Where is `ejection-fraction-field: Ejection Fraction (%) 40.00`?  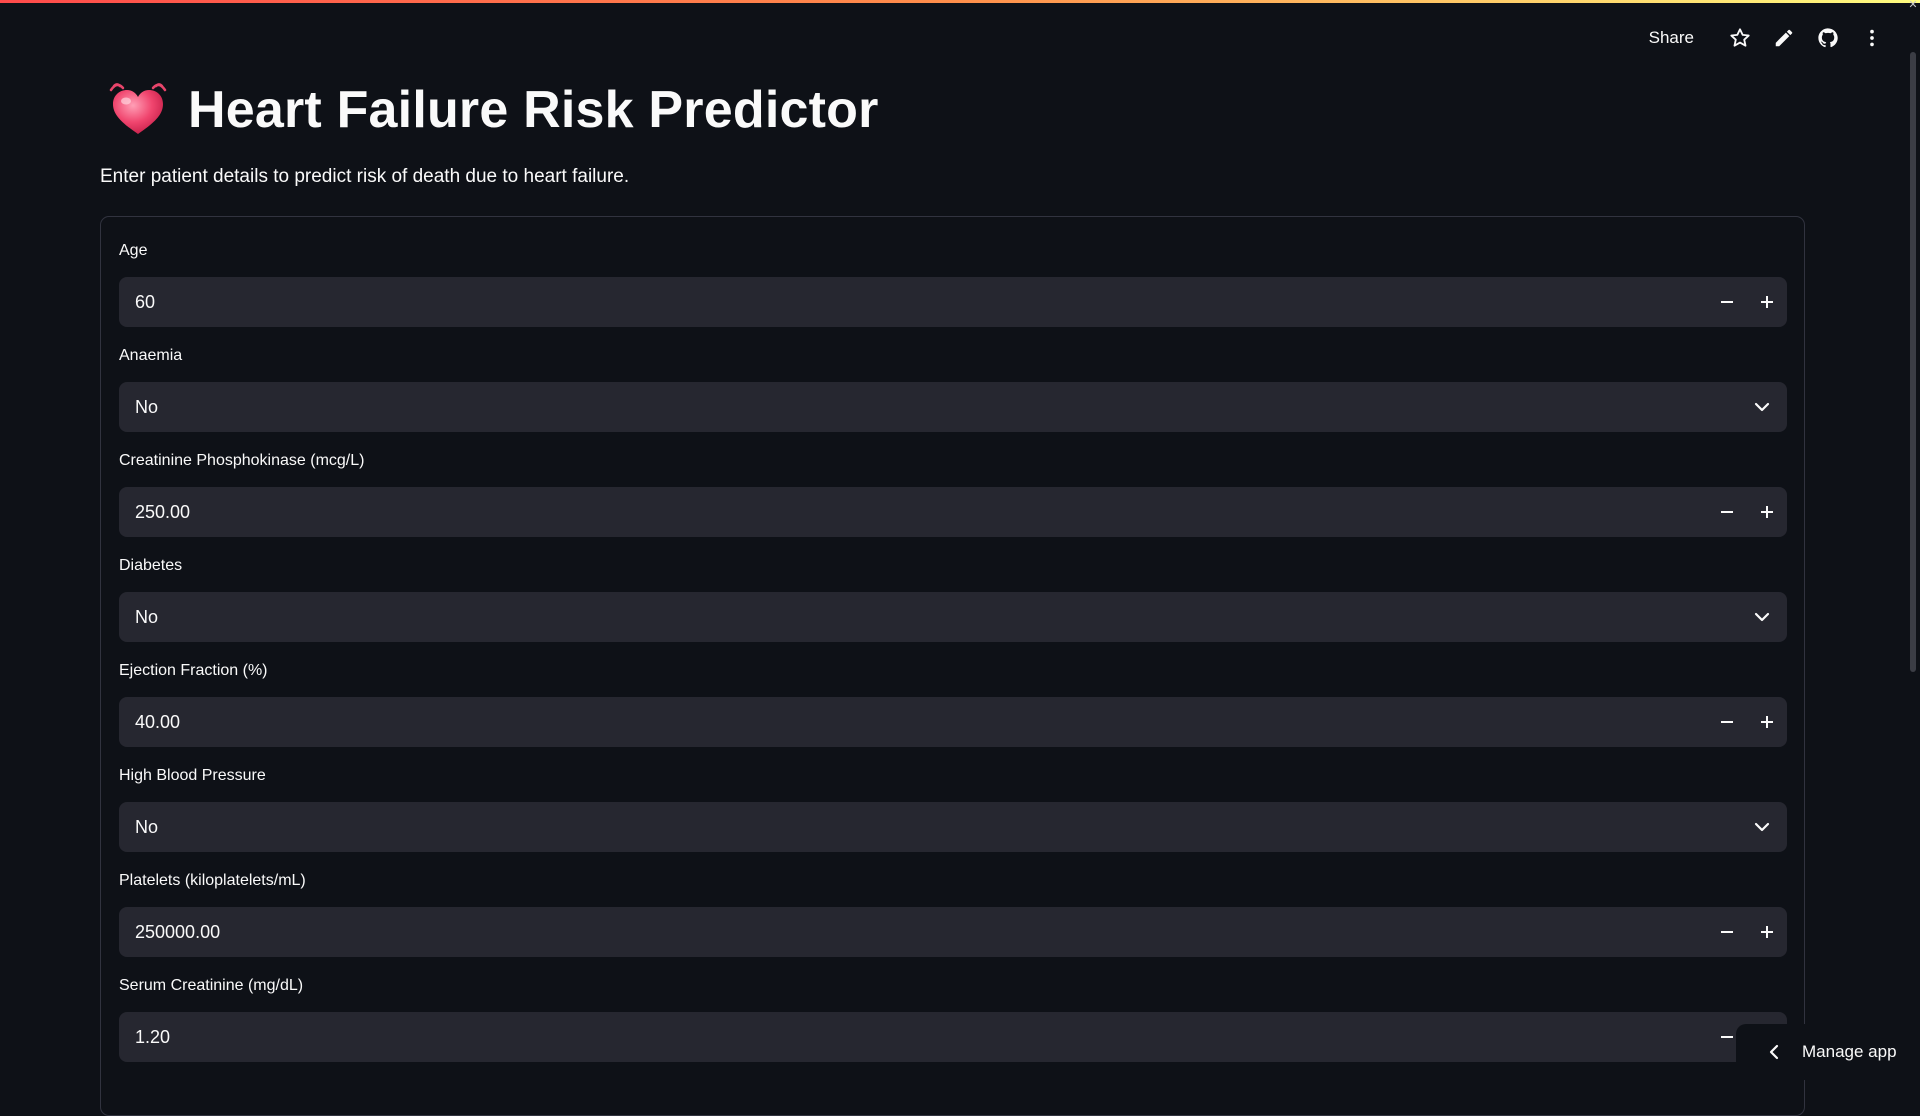
ejection-fraction-field: Ejection Fraction (%) 40.00 is located at coordinates (953, 703).